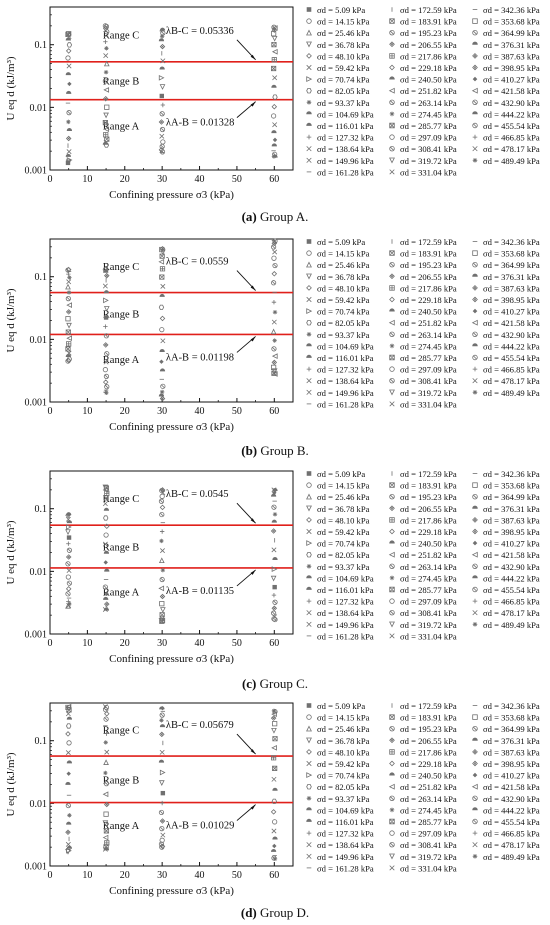 The image size is (550, 925). What do you see at coordinates (200, 179) in the screenshot?
I see `x-tick-label: 40` at bounding box center [200, 179].